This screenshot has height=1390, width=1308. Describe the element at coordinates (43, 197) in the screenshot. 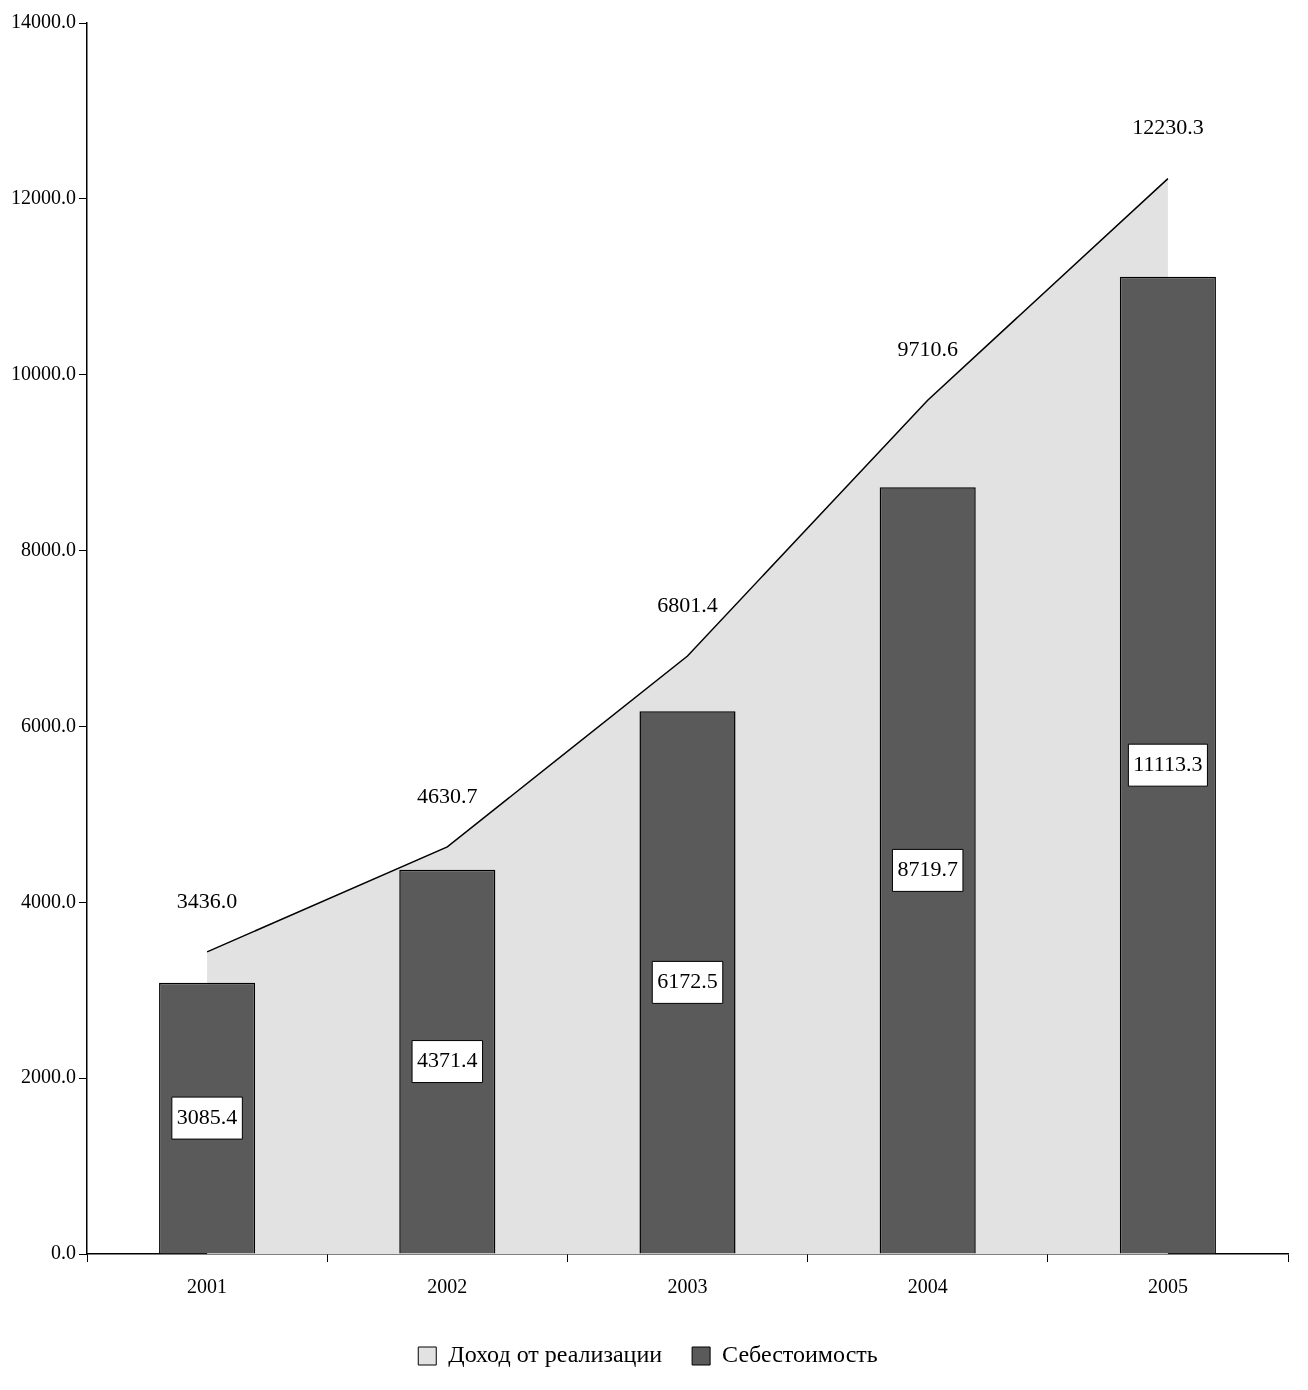

I see `y-tick-label: 12000.0` at that location.